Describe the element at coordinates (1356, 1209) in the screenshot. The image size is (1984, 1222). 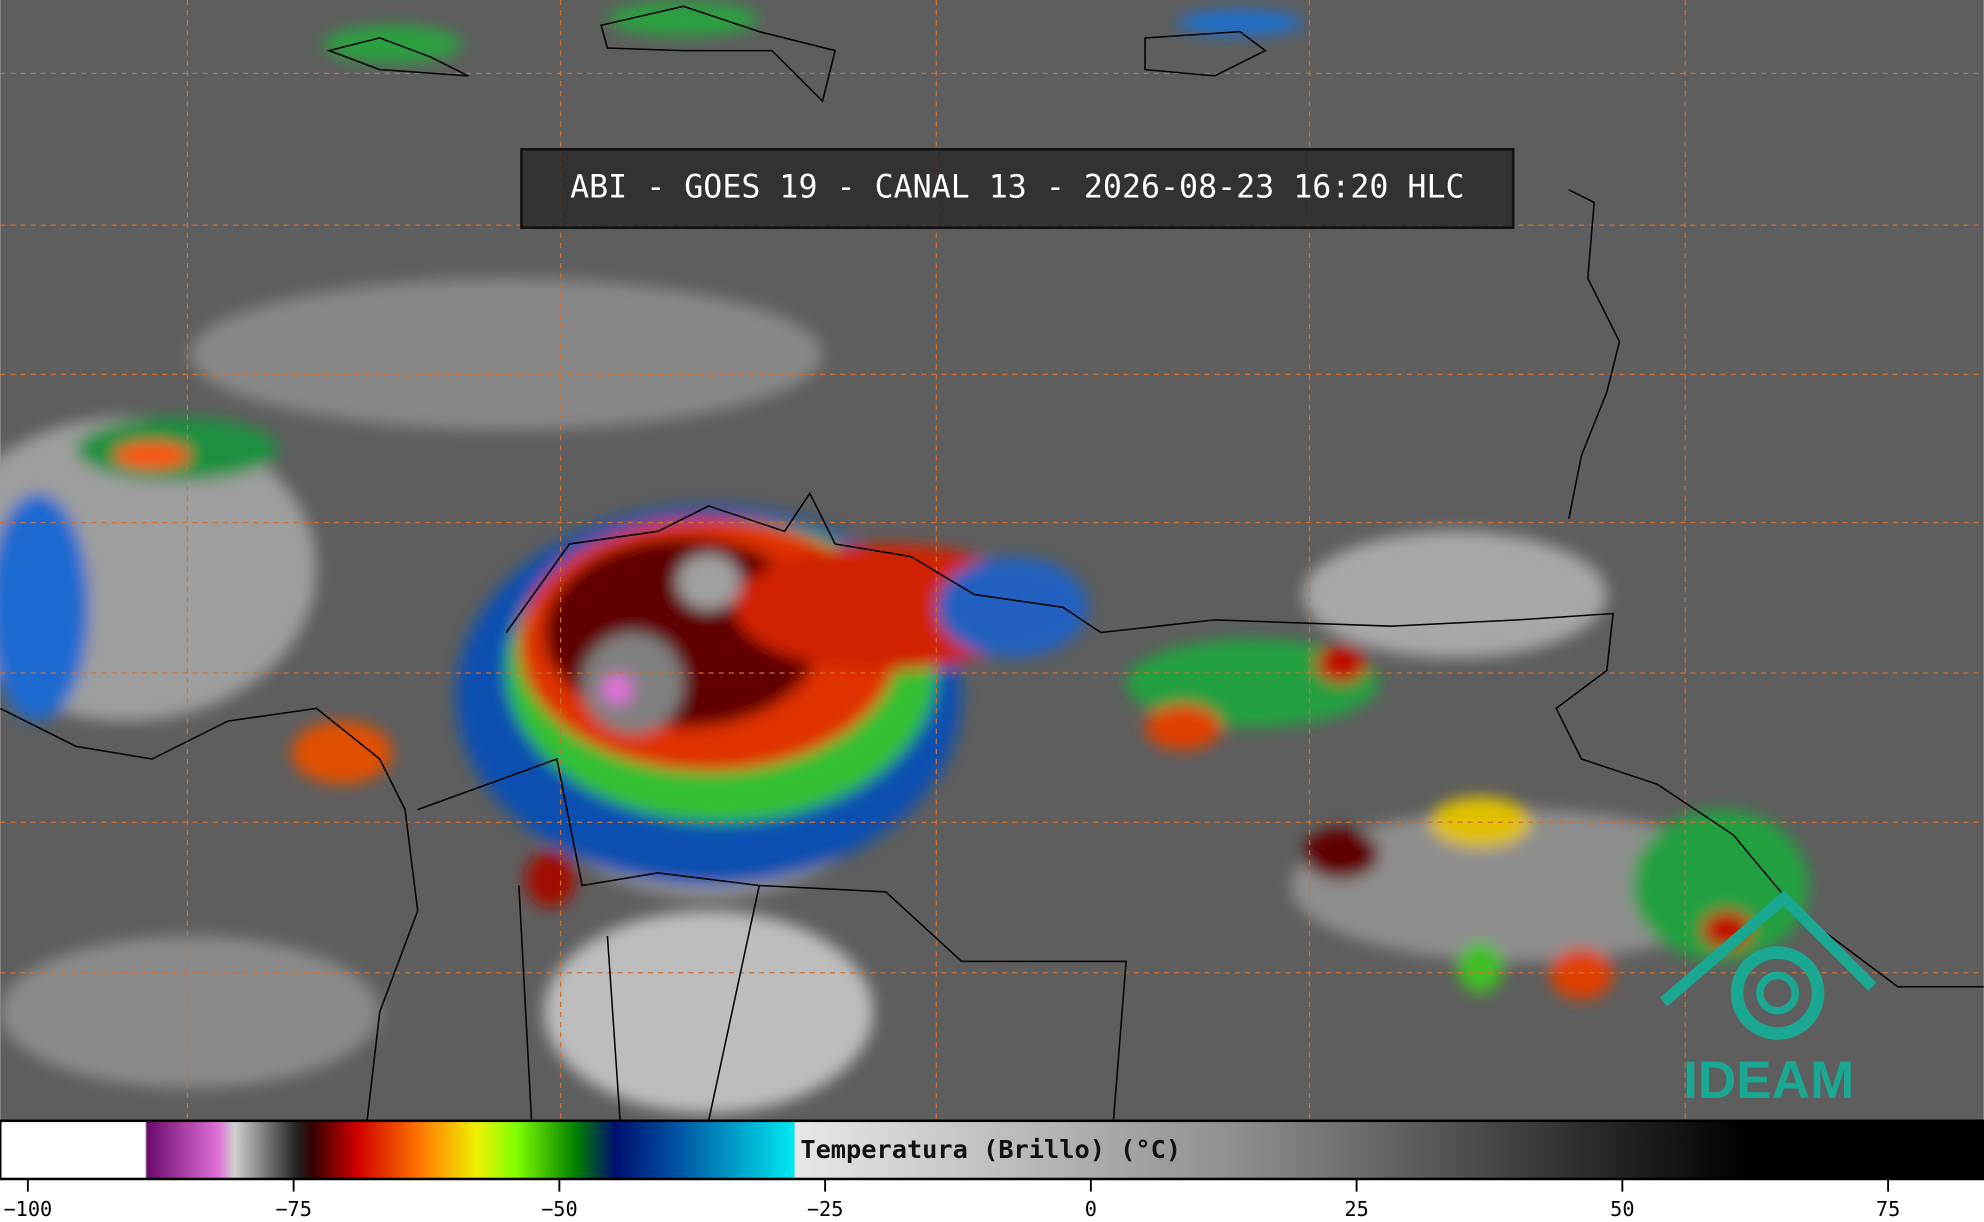
I see `tick-label: 25` at that location.